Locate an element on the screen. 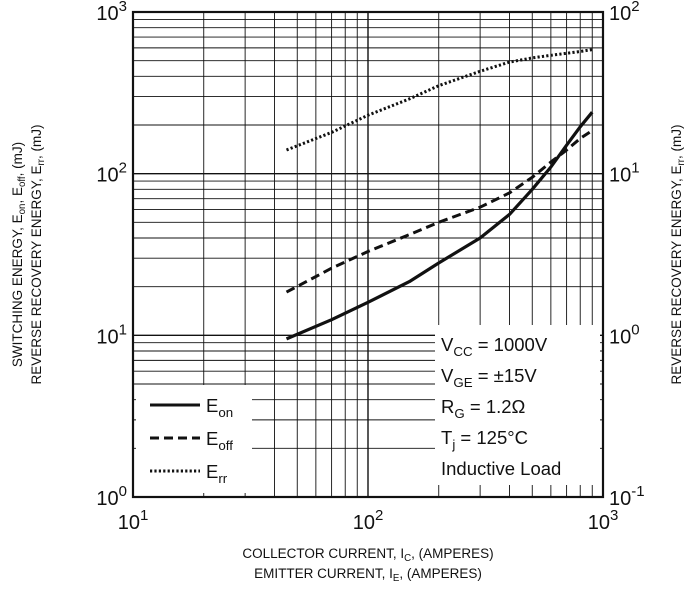  y-axis-title-line: REVERSE RECOVERY ENERGY, Err, (mJ) is located at coordinates (38, 254).